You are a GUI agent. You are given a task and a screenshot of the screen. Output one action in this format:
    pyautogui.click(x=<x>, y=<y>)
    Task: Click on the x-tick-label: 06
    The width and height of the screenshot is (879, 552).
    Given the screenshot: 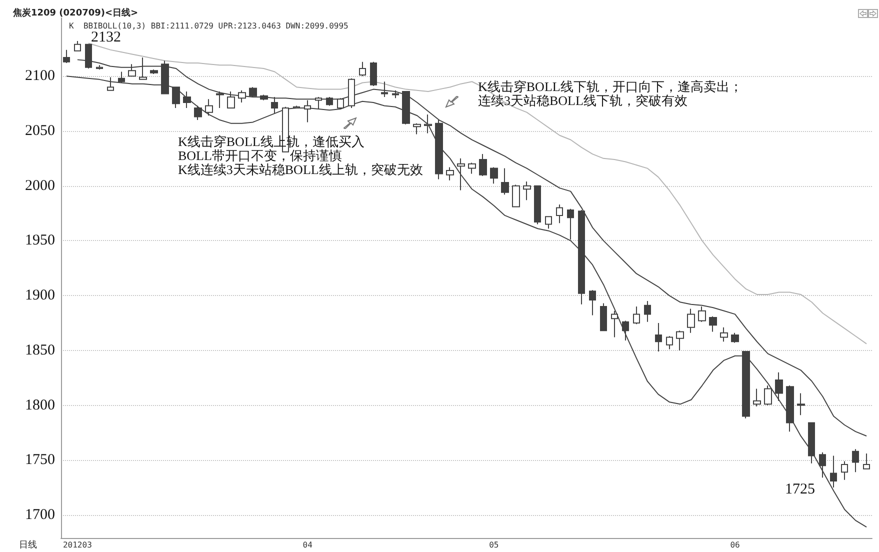 What is the action you would take?
    pyautogui.click(x=735, y=545)
    